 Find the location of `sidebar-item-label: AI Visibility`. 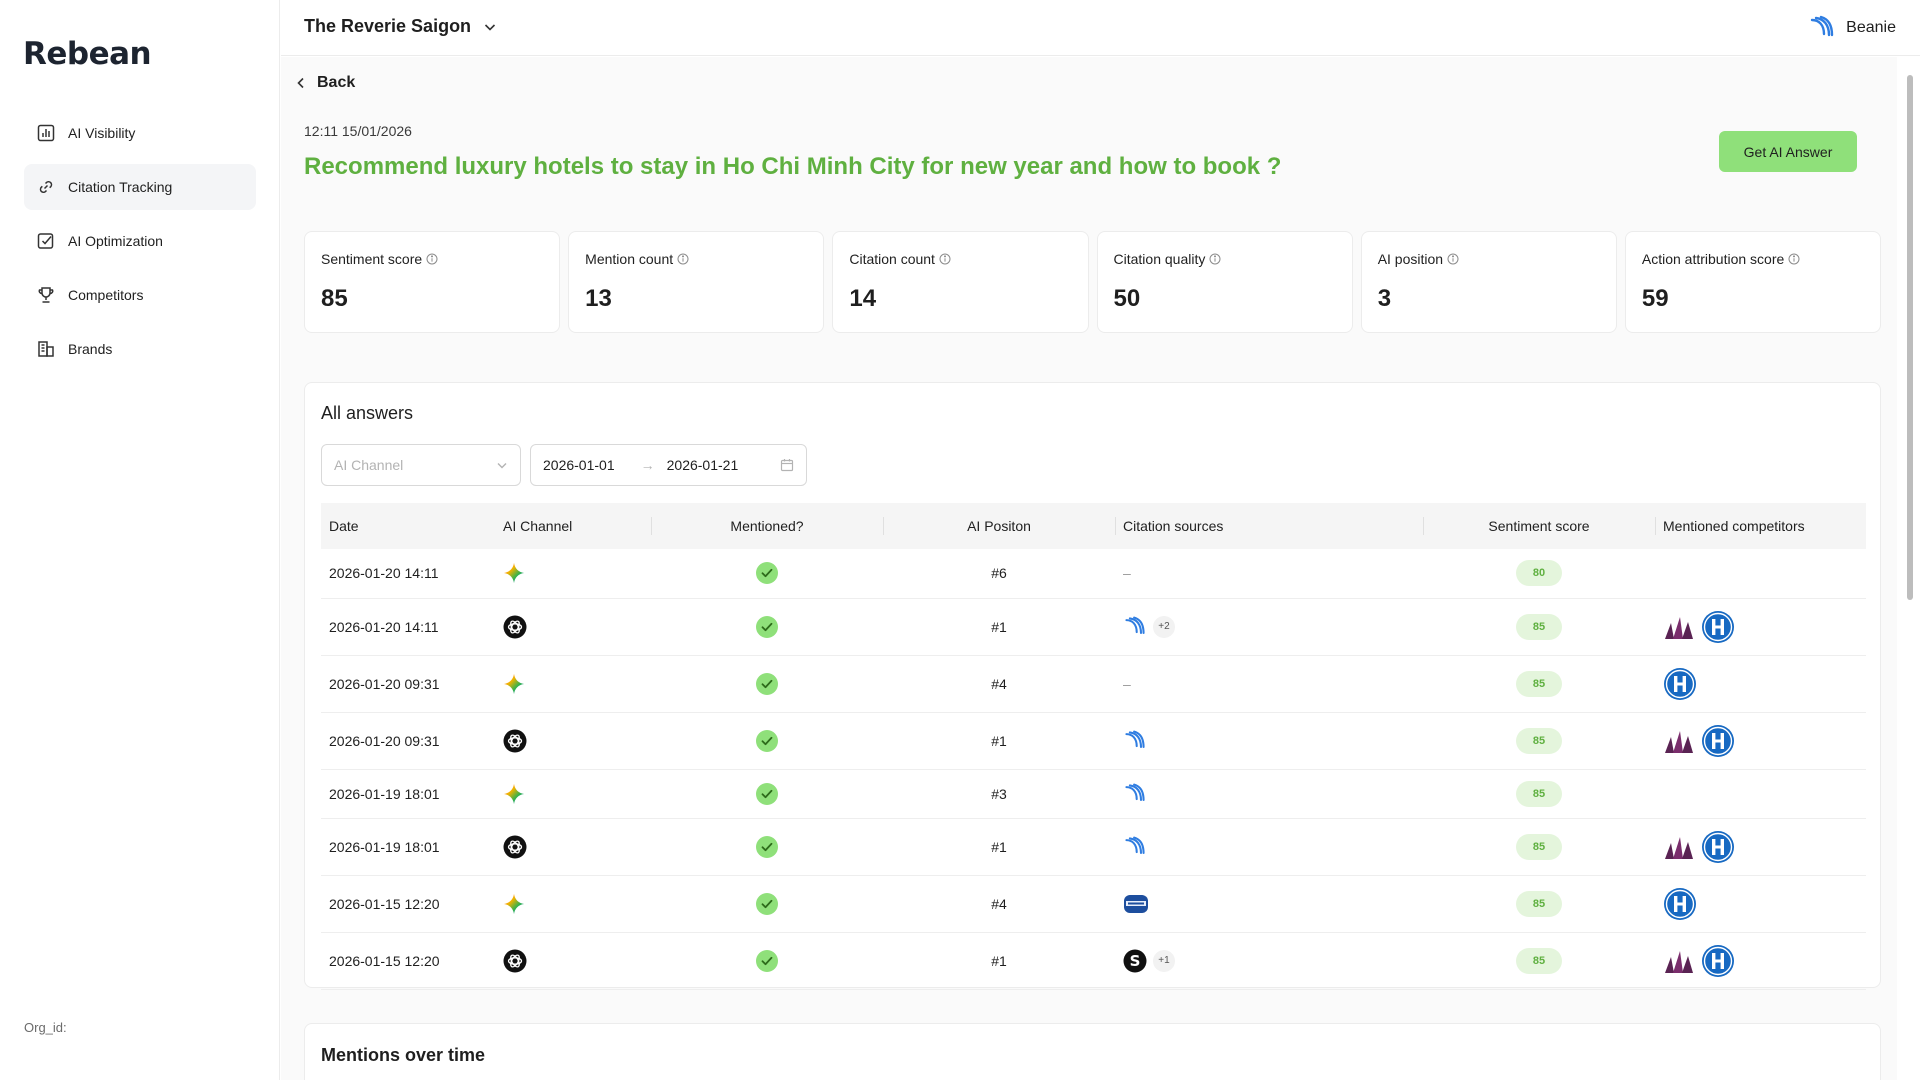

sidebar-item-label: AI Visibility is located at coordinates (102, 133).